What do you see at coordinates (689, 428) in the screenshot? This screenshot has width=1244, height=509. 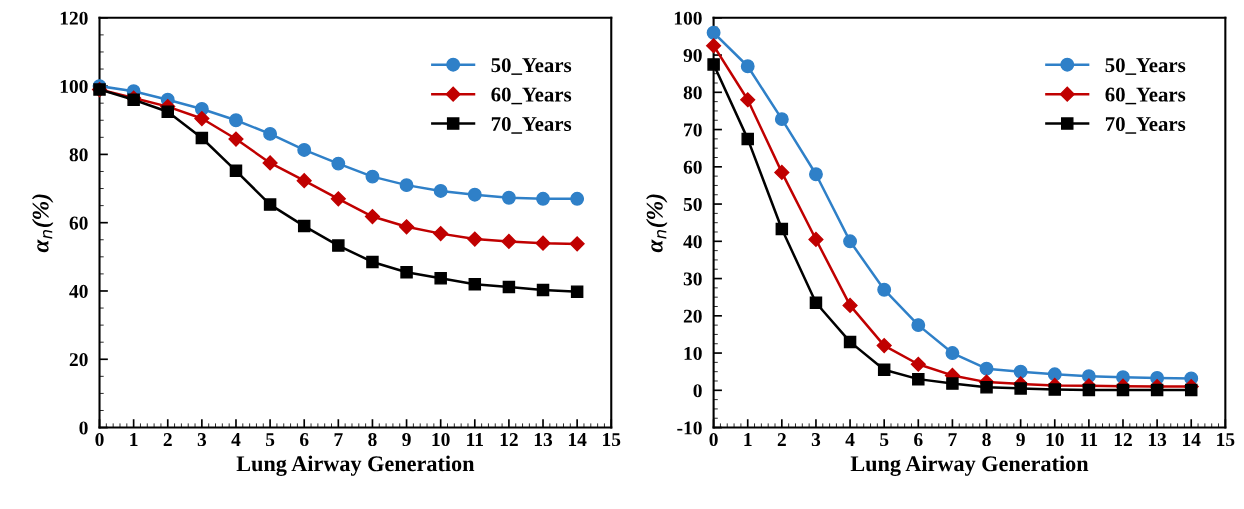 I see `y-tick-label: -10` at bounding box center [689, 428].